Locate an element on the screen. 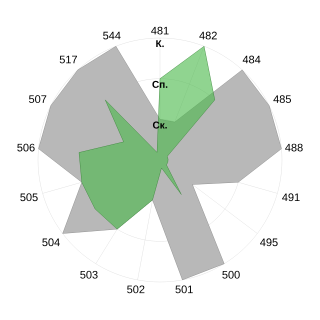  spoke-label: 501 is located at coordinates (184, 289).